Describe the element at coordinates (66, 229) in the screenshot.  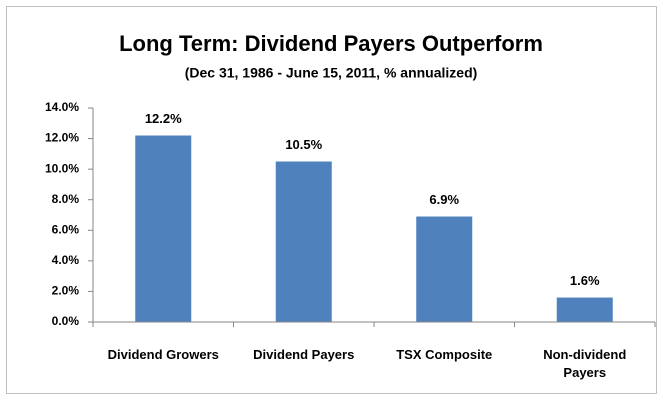
I see `y-tick-label: 6.0%` at that location.